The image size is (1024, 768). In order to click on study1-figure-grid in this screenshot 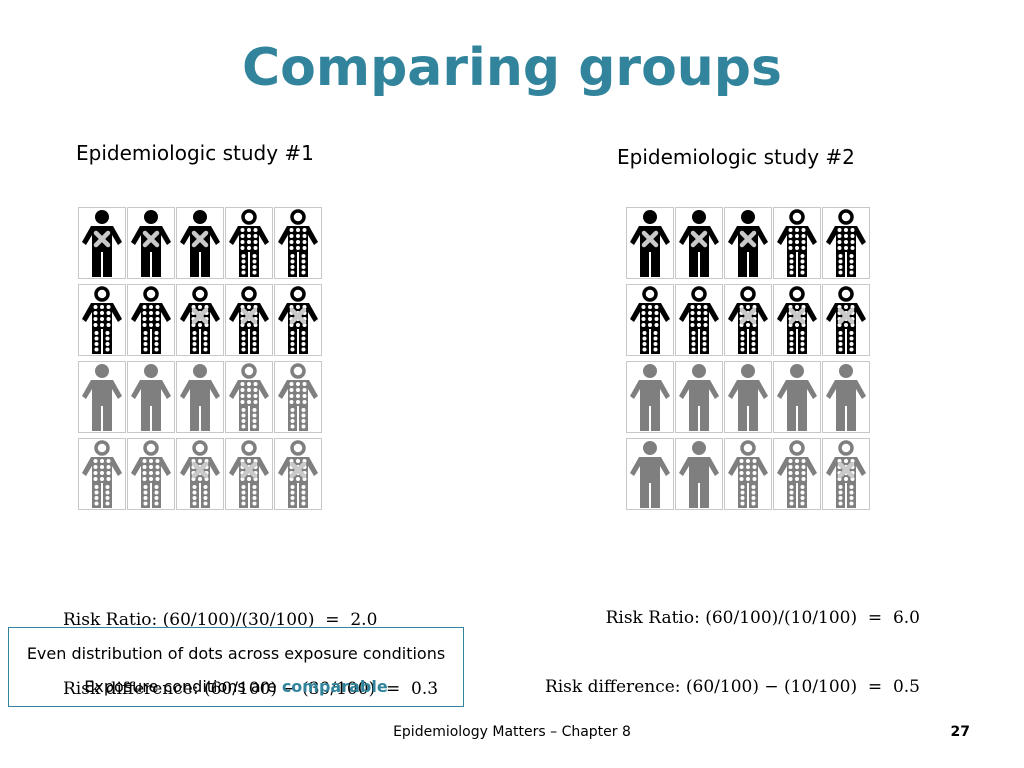, I will do `click(203, 361)`.